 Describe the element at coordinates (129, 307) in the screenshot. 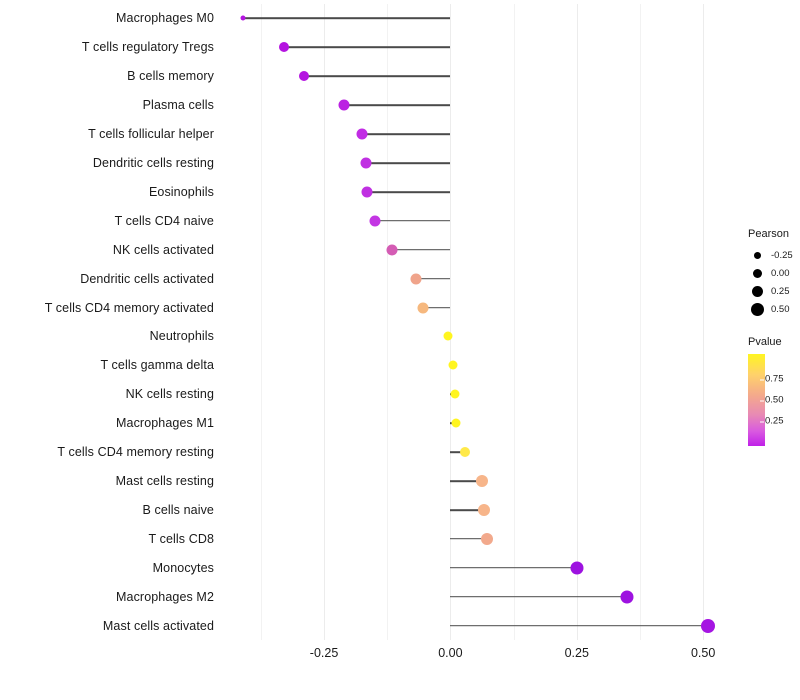

I see `y-axis-tick-label: T cells CD4 memory activated` at that location.